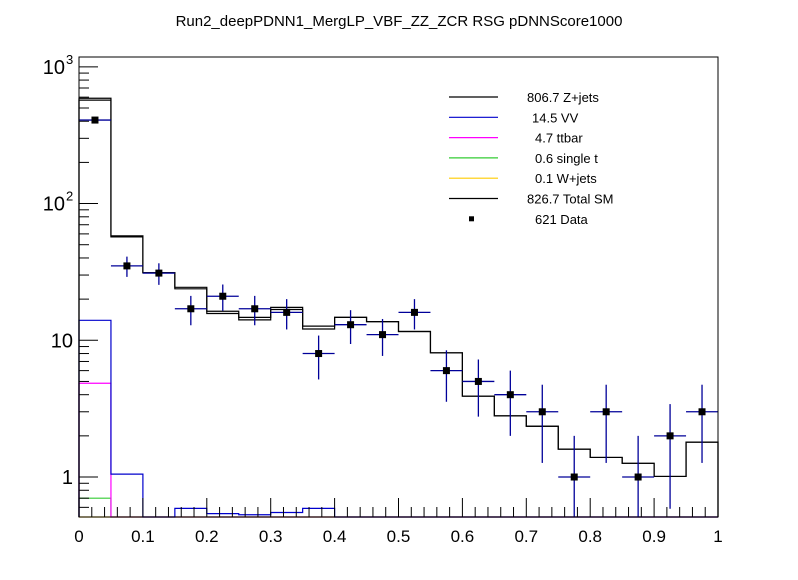 This screenshot has height=580, width=798. Describe the element at coordinates (529, 219) in the screenshot. I see `legend-entry-data: 621 Data` at that location.